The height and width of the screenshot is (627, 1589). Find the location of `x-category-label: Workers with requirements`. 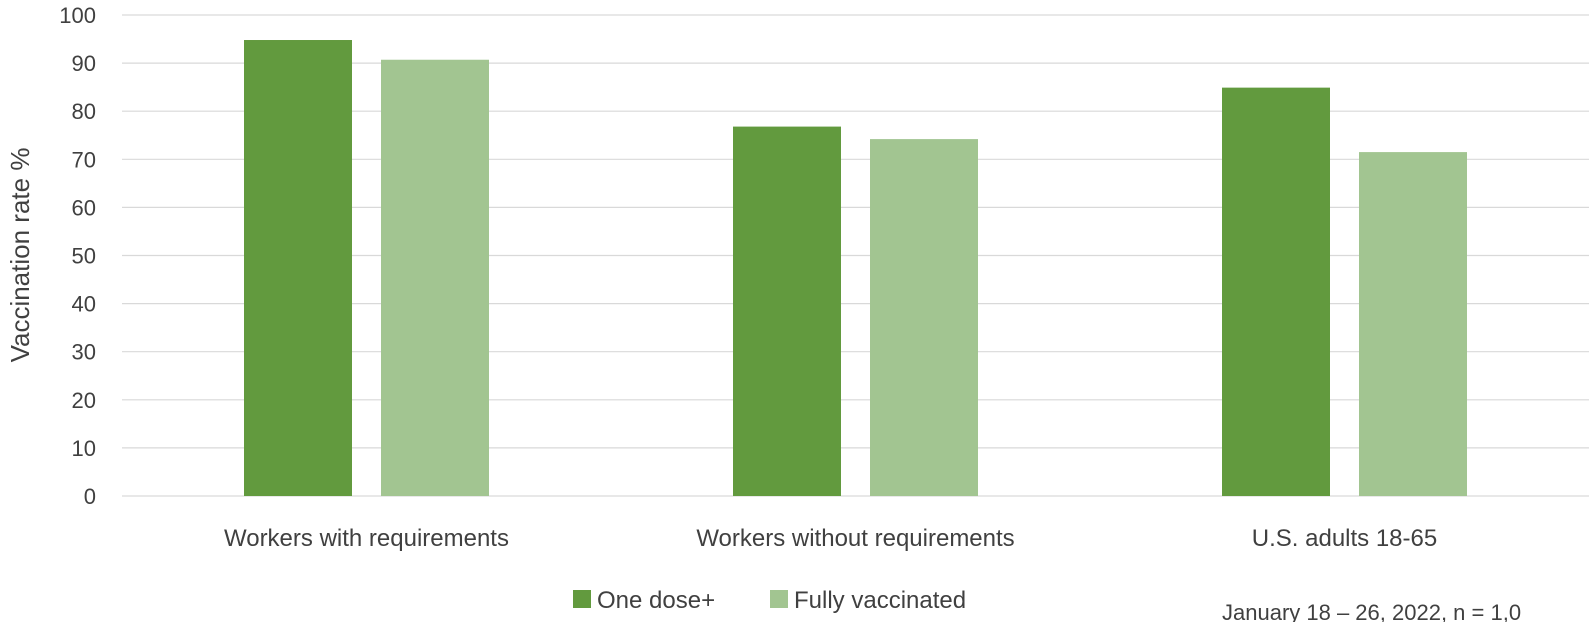

x-category-label: Workers with requirements is located at coordinates (366, 538).